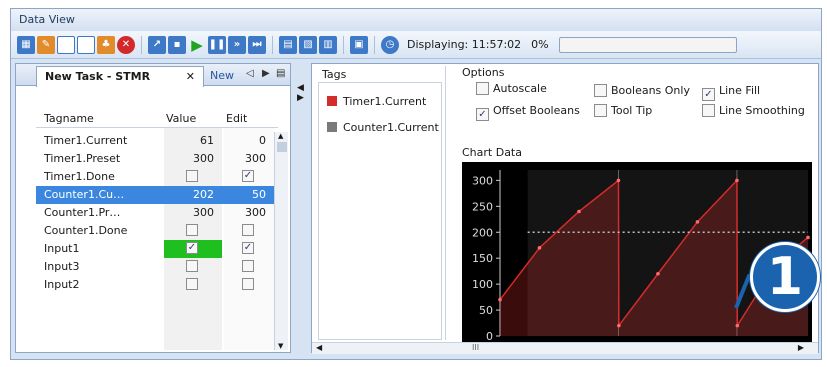 Image resolution: width=827 pixels, height=367 pixels. I want to click on copy-icon, so click(86, 44).